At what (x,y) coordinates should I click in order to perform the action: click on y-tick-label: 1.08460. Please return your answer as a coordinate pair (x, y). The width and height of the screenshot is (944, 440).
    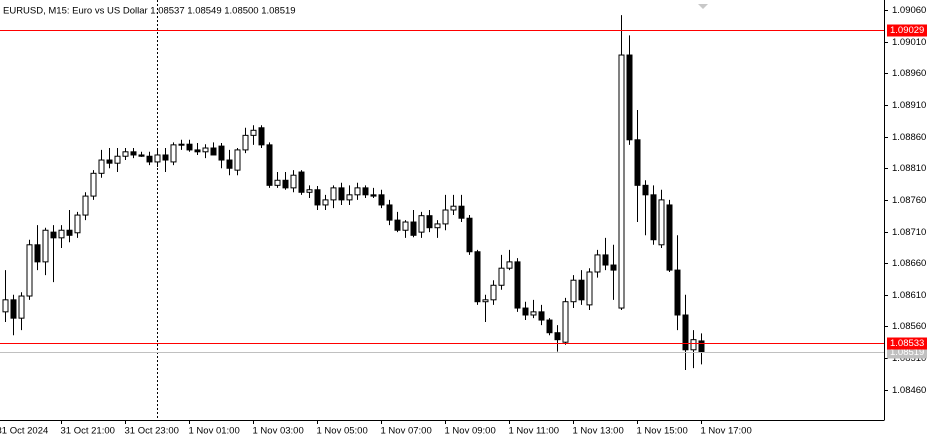
    Looking at the image, I should click on (909, 390).